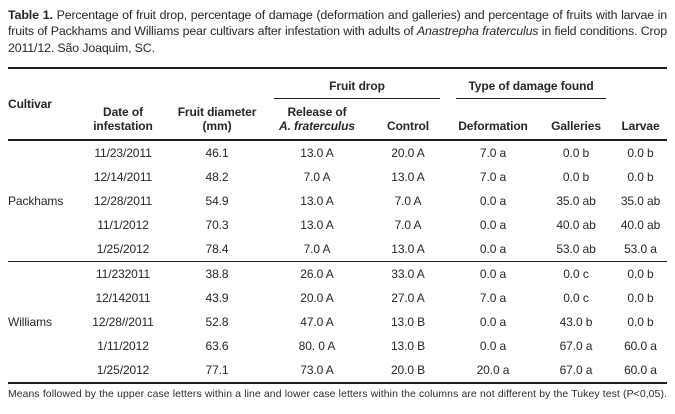  What do you see at coordinates (317, 346) in the screenshot?
I see `cell-release: 80. 0 A` at bounding box center [317, 346].